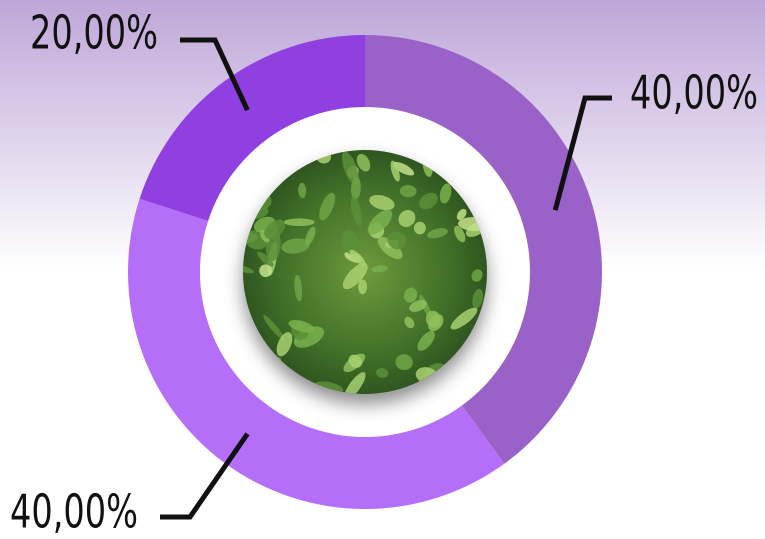 The height and width of the screenshot is (539, 765). What do you see at coordinates (252, 129) in the screenshot?
I see `donut-segment` at bounding box center [252, 129].